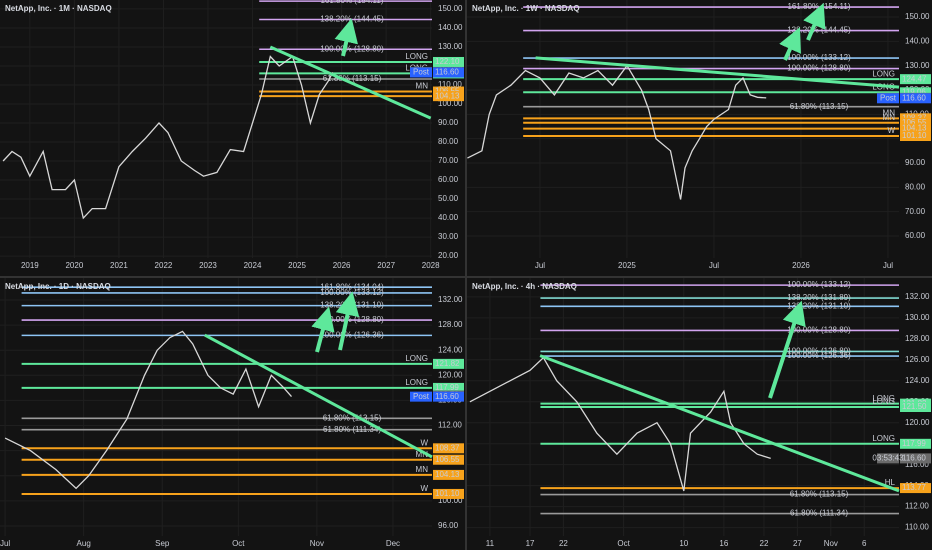  Describe the element at coordinates (914, 406) in the screenshot. I see `price-tag-label: 121.50` at that location.